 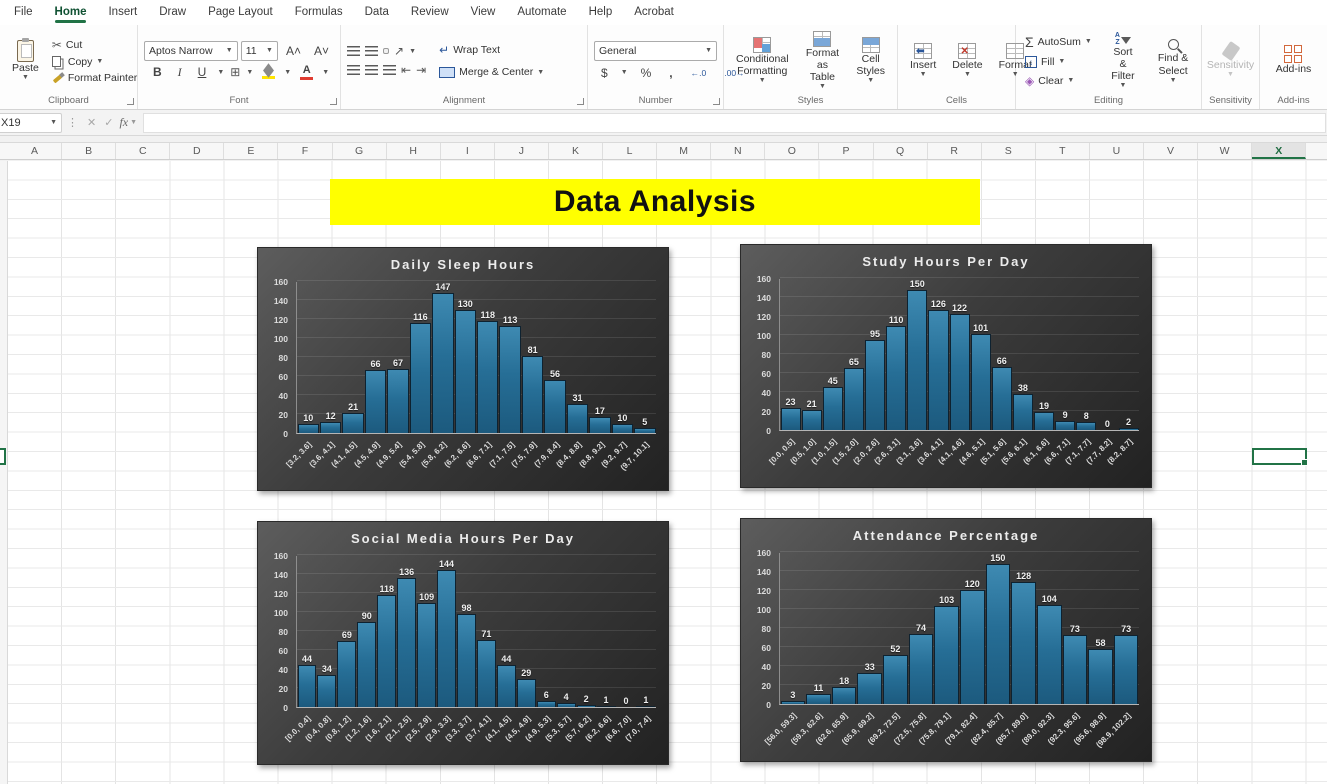 What do you see at coordinates (94, 61) in the screenshot?
I see `copy-button: Copy ▼` at bounding box center [94, 61].